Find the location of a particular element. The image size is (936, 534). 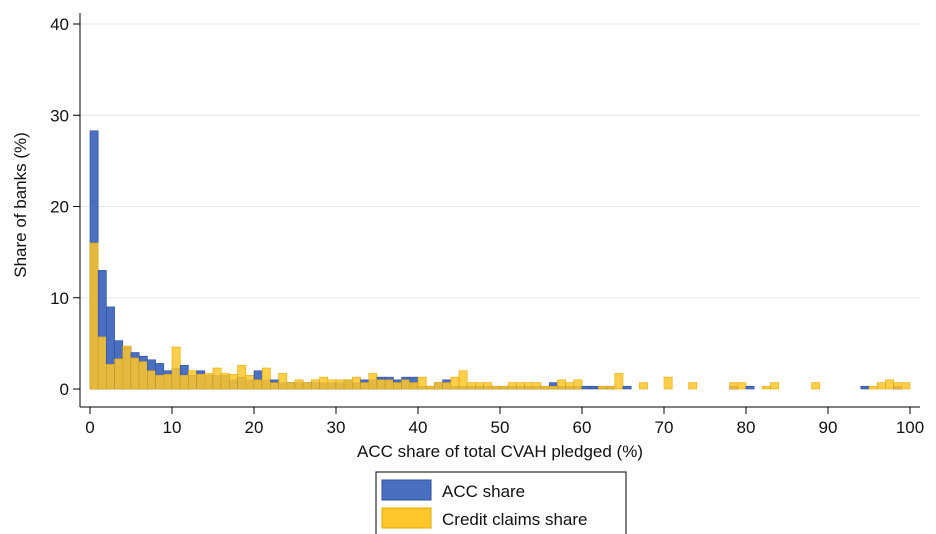

x-tick-label-100: 100 is located at coordinates (910, 427).